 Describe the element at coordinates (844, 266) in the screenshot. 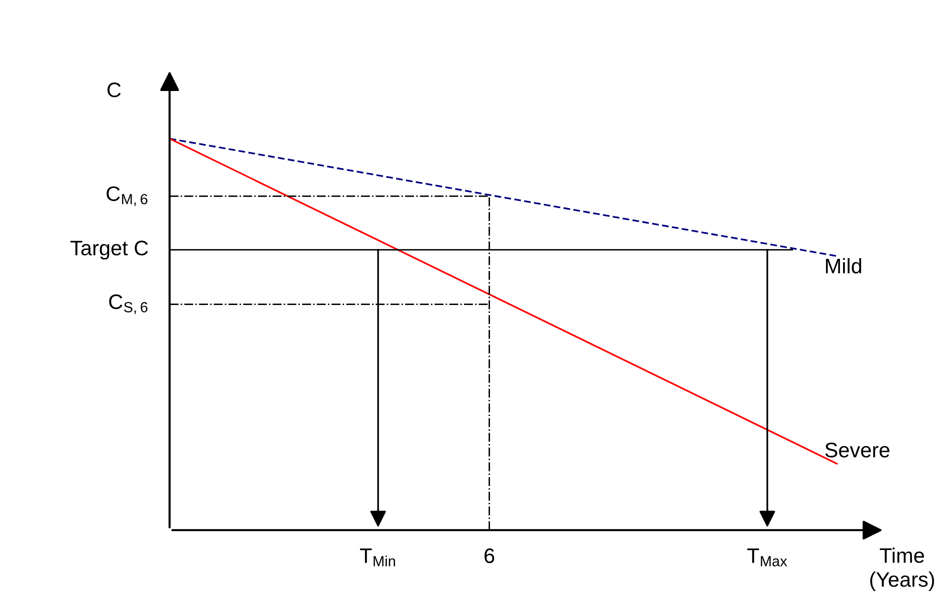

I see `series-label: Mild` at that location.